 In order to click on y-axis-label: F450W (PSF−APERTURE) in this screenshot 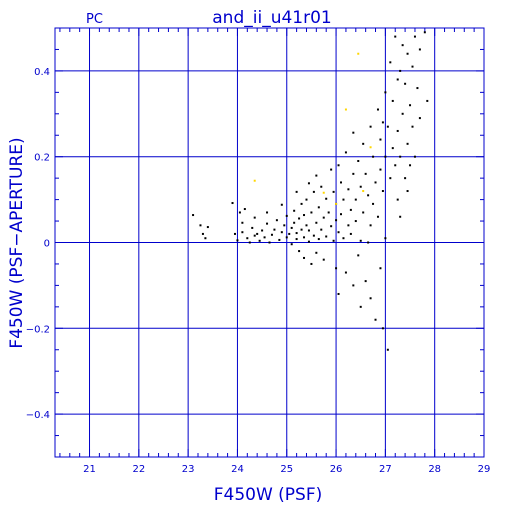, I will do `click(17, 242)`.